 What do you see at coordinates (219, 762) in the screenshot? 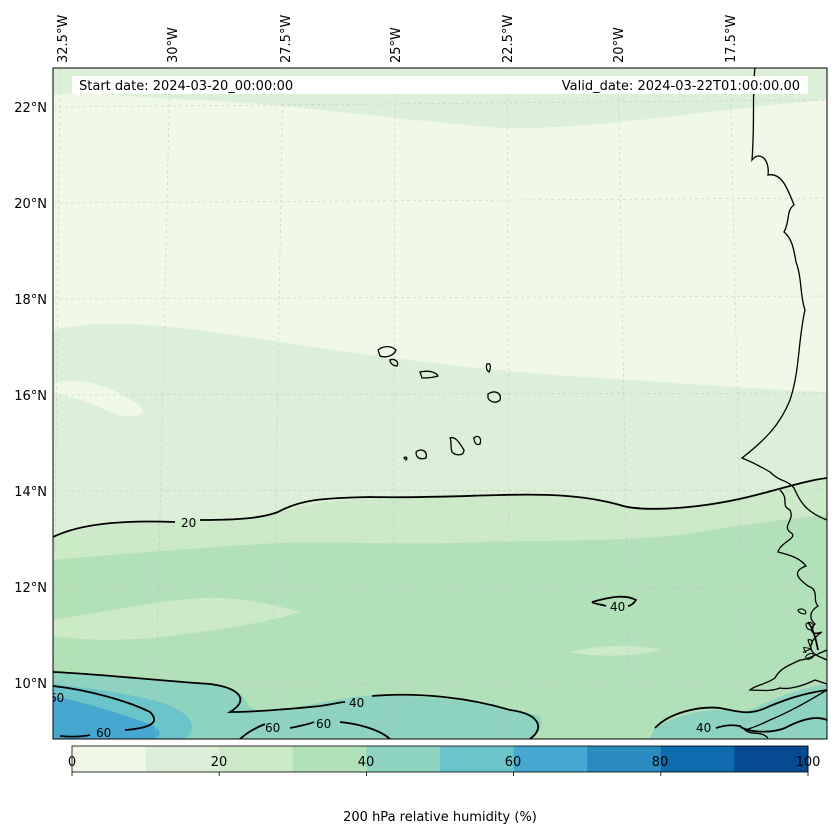
I see `colorbar-tick-label: 20` at bounding box center [219, 762].